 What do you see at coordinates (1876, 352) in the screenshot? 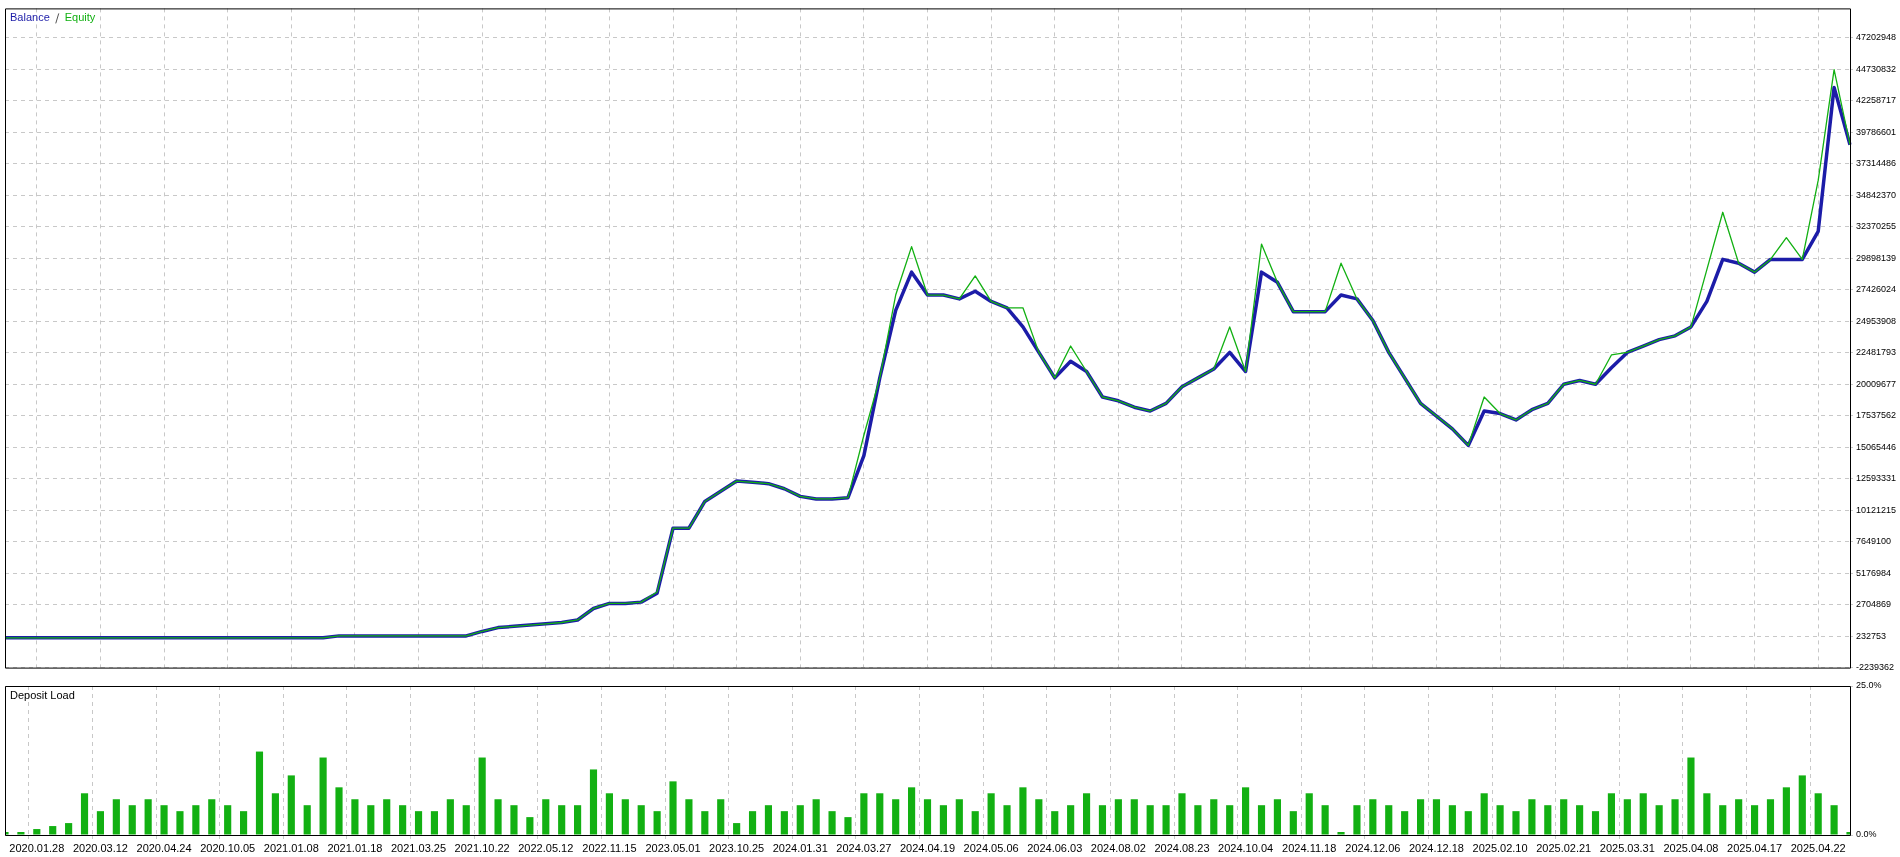
I see `y-tick-label: 22481793` at bounding box center [1876, 352].